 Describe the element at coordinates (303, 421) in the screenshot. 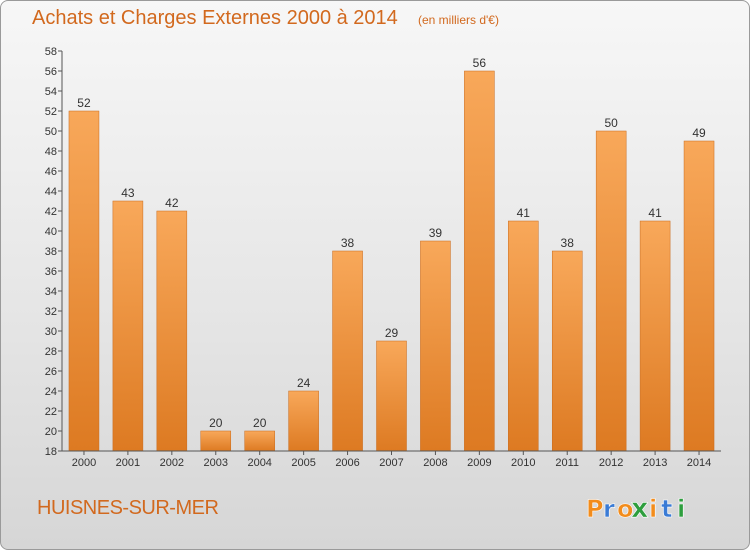

I see `bar-2005` at that location.